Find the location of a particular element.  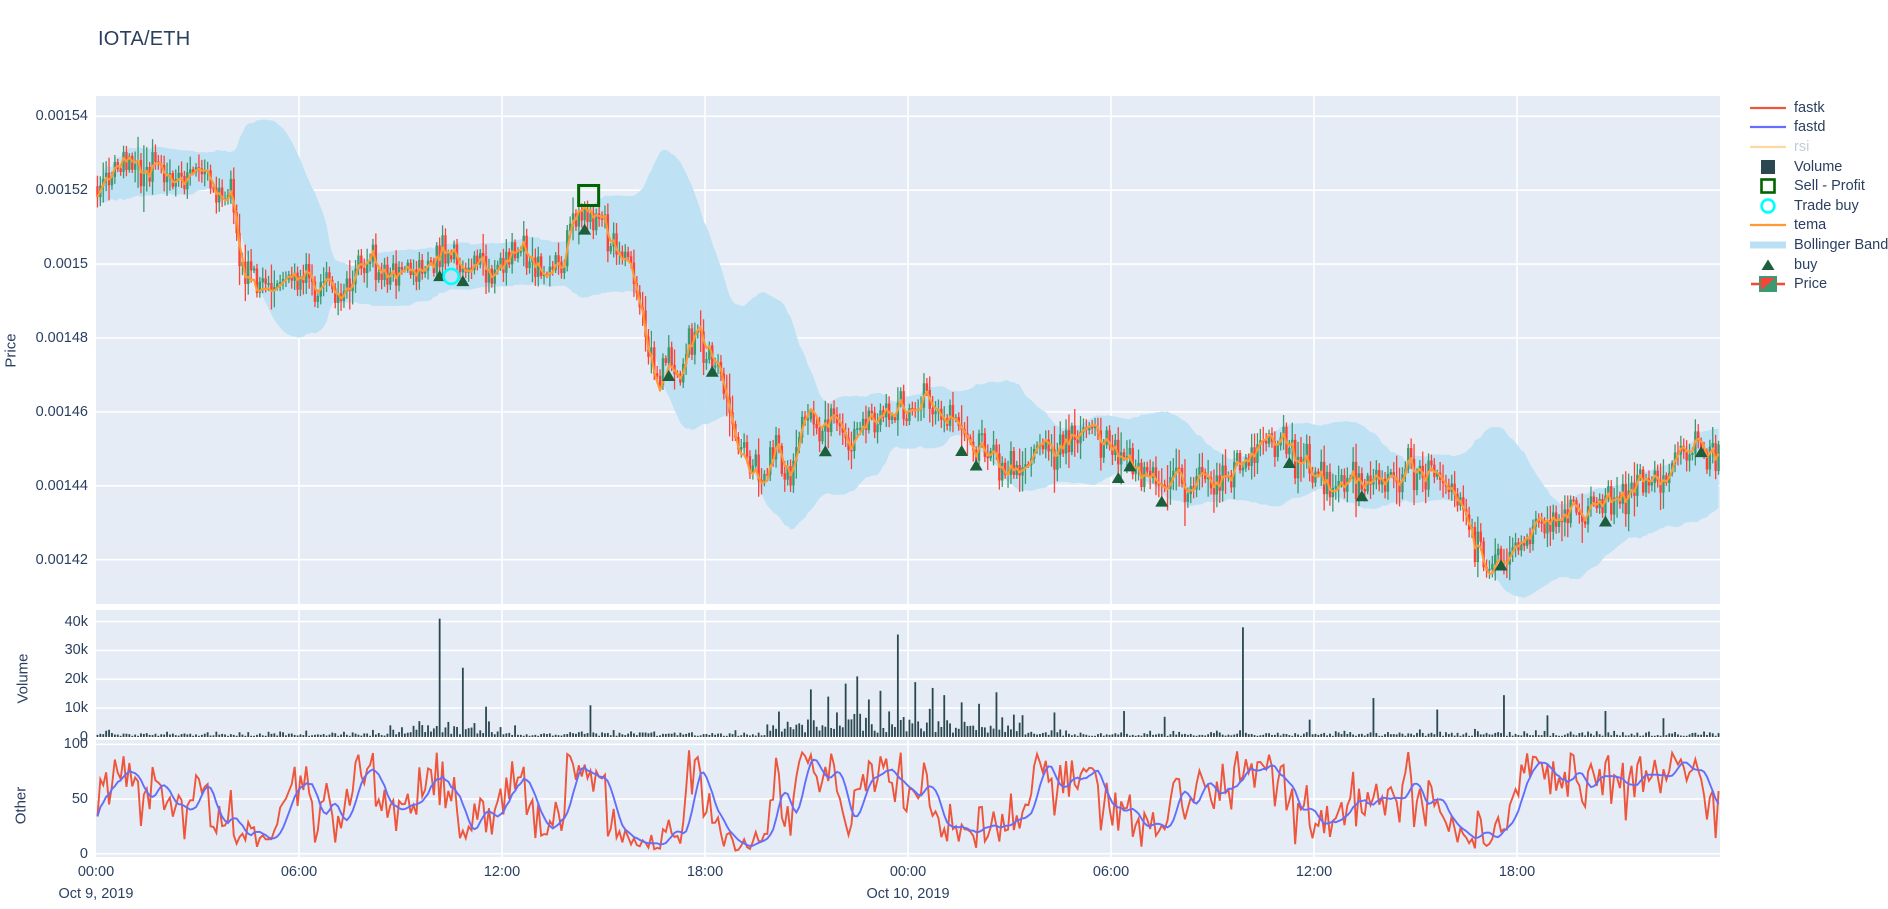

buy-marker is located at coordinates (1501, 565).